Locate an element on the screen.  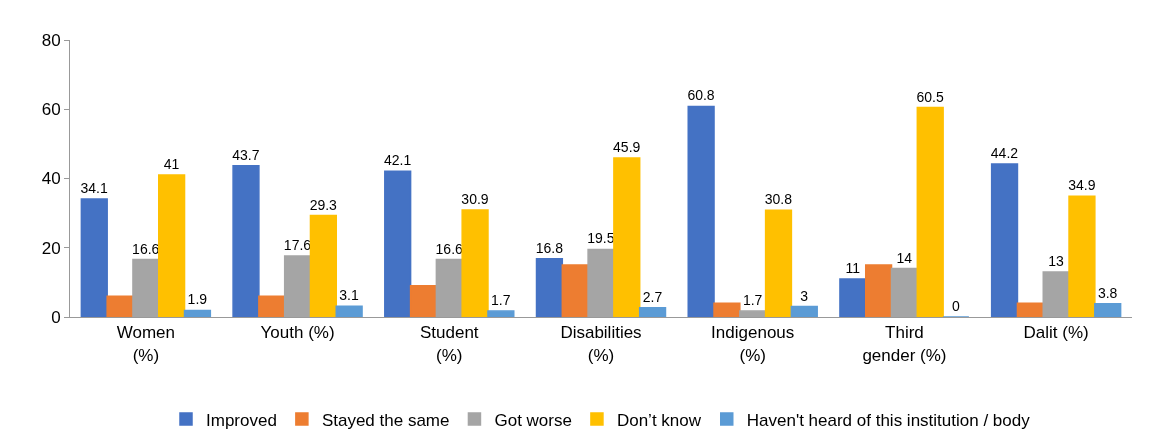
x-tick-label: Student (%) is located at coordinates (449, 344).